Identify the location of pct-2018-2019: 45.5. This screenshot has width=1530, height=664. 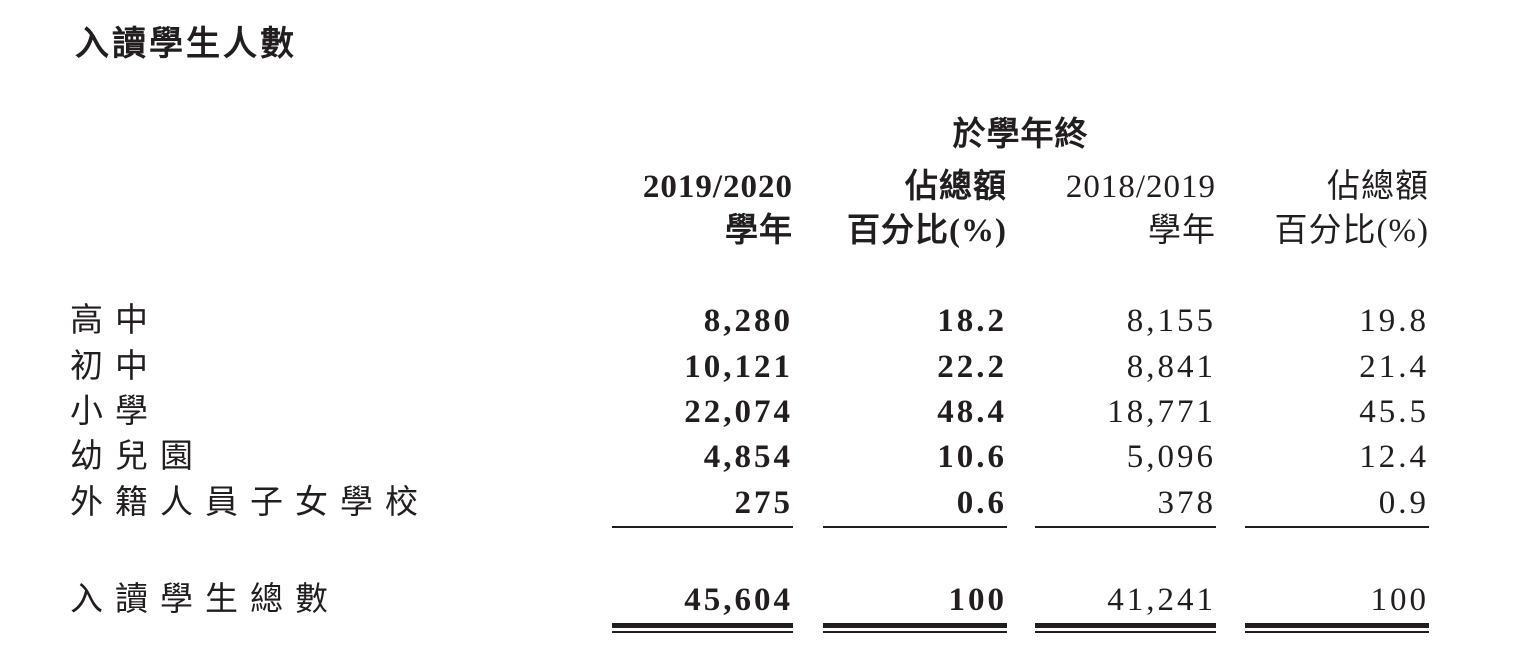
(1394, 412).